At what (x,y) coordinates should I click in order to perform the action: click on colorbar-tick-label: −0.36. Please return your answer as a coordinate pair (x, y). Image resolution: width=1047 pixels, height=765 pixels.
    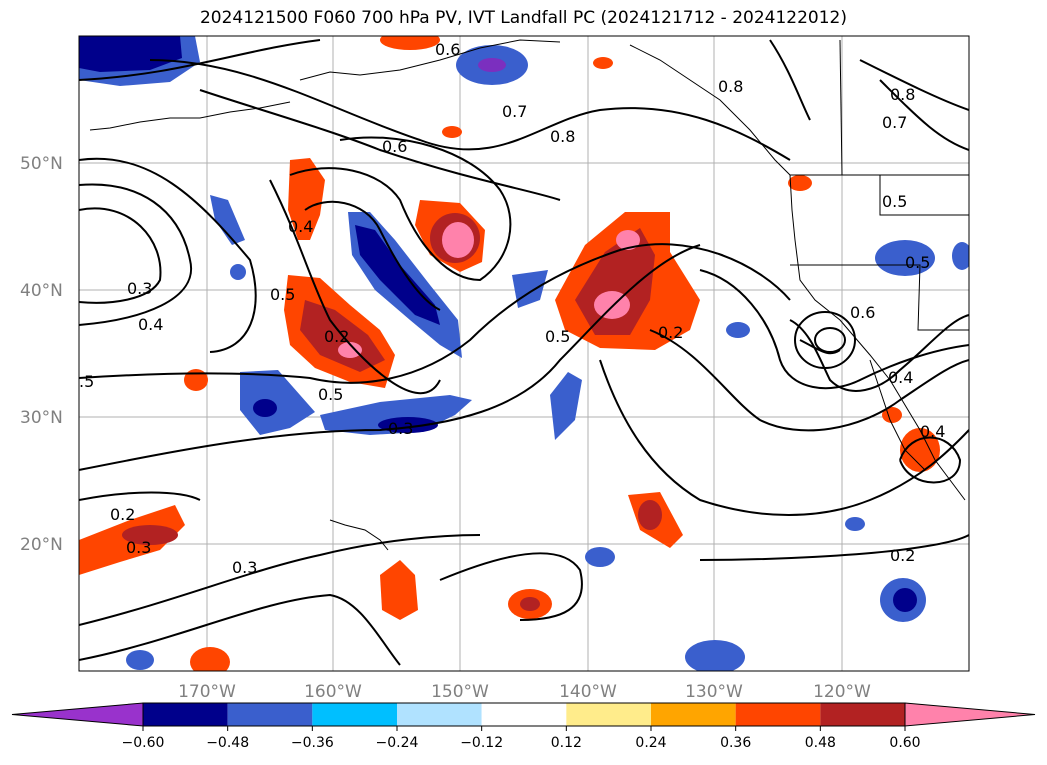
    Looking at the image, I should click on (312, 743).